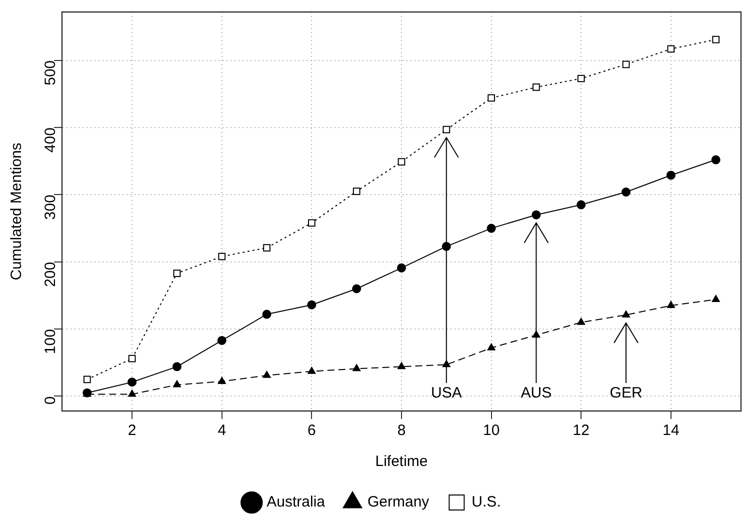  I want to click on y-axis-title: Cumulated Mentions, so click(17, 211).